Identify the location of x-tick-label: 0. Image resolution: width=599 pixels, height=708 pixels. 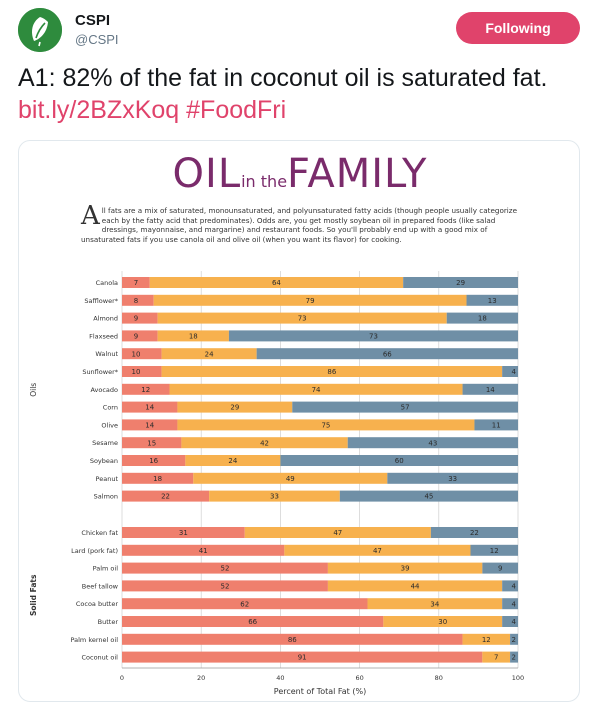
(122, 678).